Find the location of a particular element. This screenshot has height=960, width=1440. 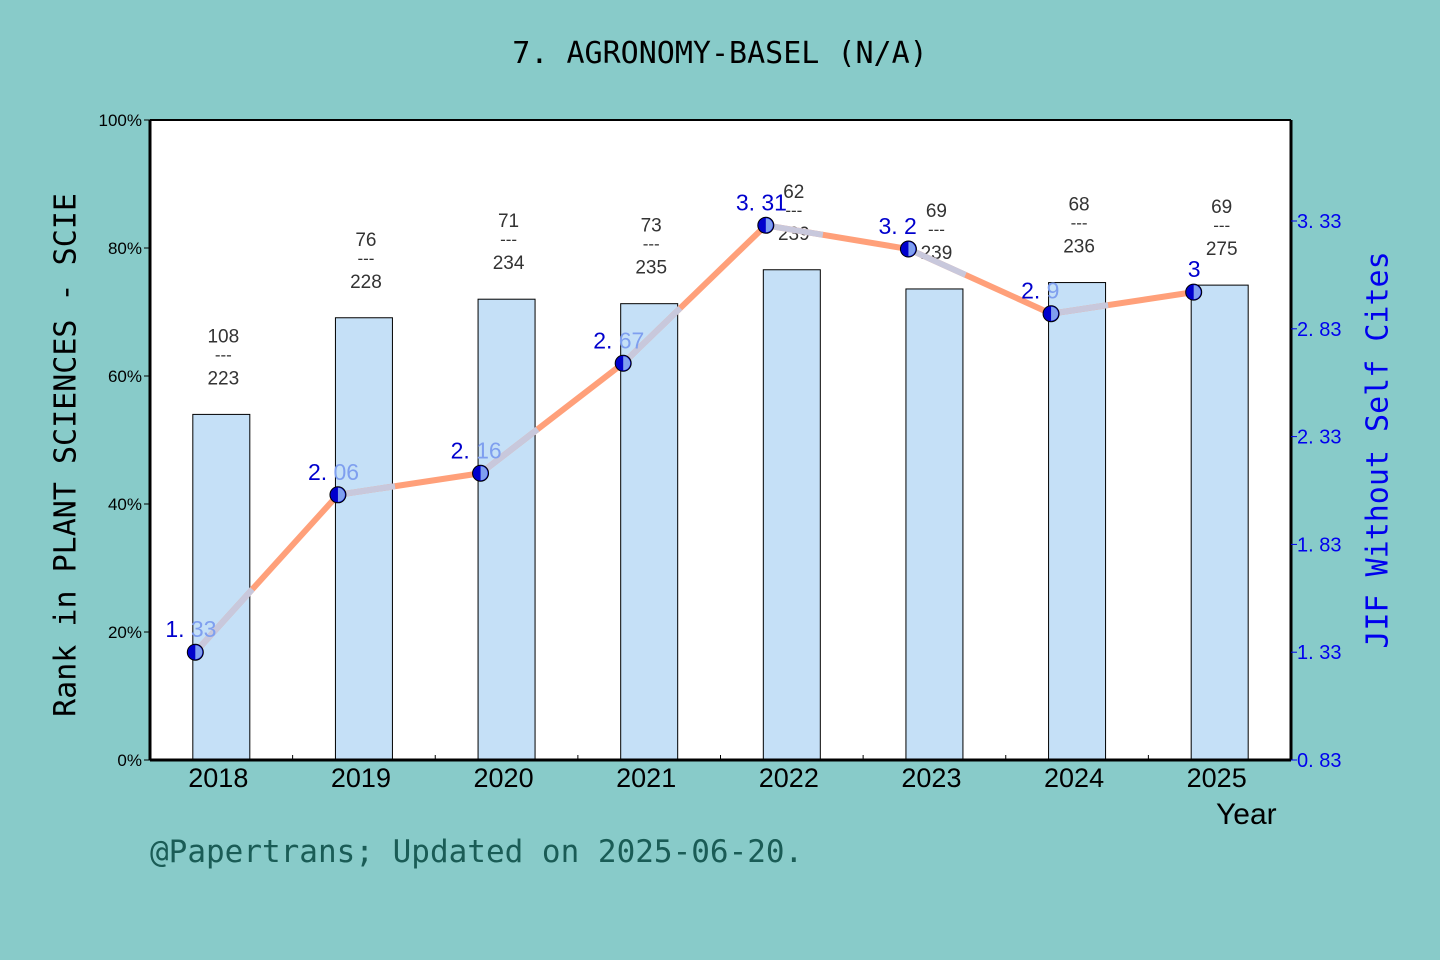

y-axis-label-right: JIF Without Self Cites is located at coordinates (1378, 450).